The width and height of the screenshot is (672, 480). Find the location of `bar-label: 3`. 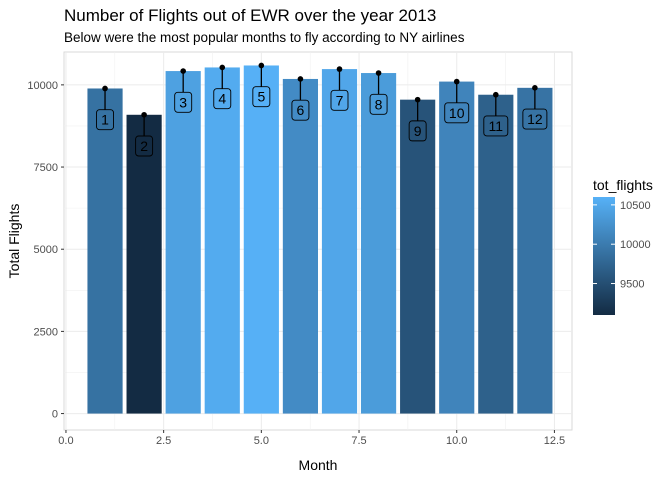

bar-label: 3 is located at coordinates (183, 102).